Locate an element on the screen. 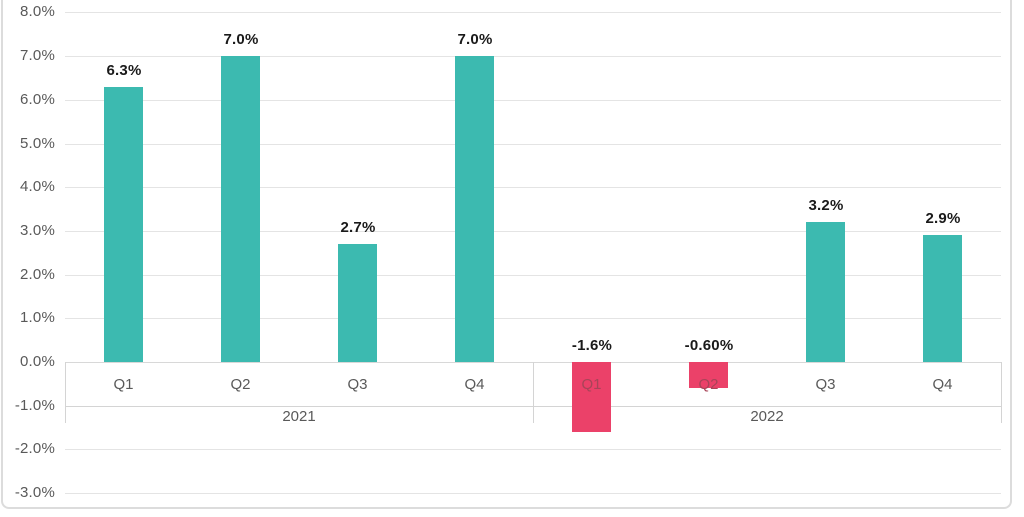  bar-data-label: 6.3% is located at coordinates (124, 70).